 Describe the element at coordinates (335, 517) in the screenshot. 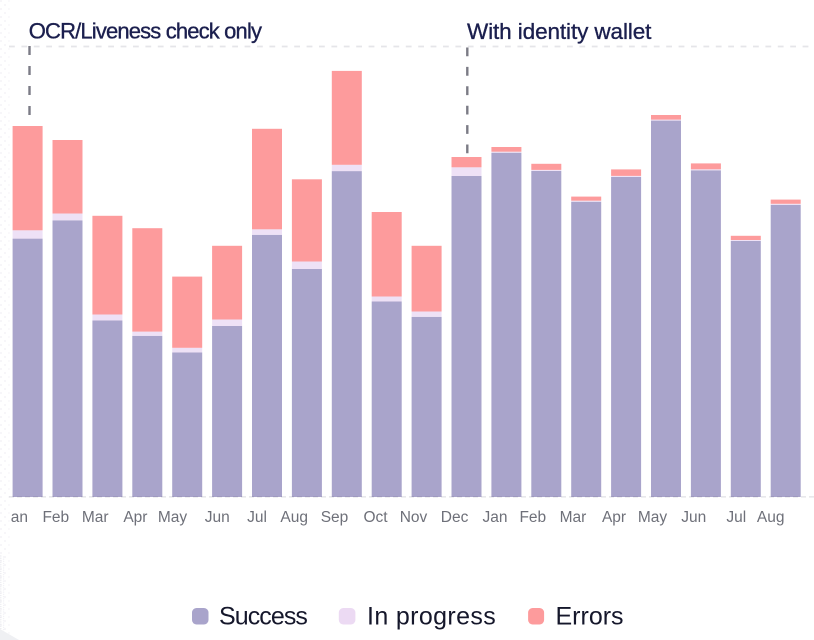

I see `svg-text: Sep` at that location.